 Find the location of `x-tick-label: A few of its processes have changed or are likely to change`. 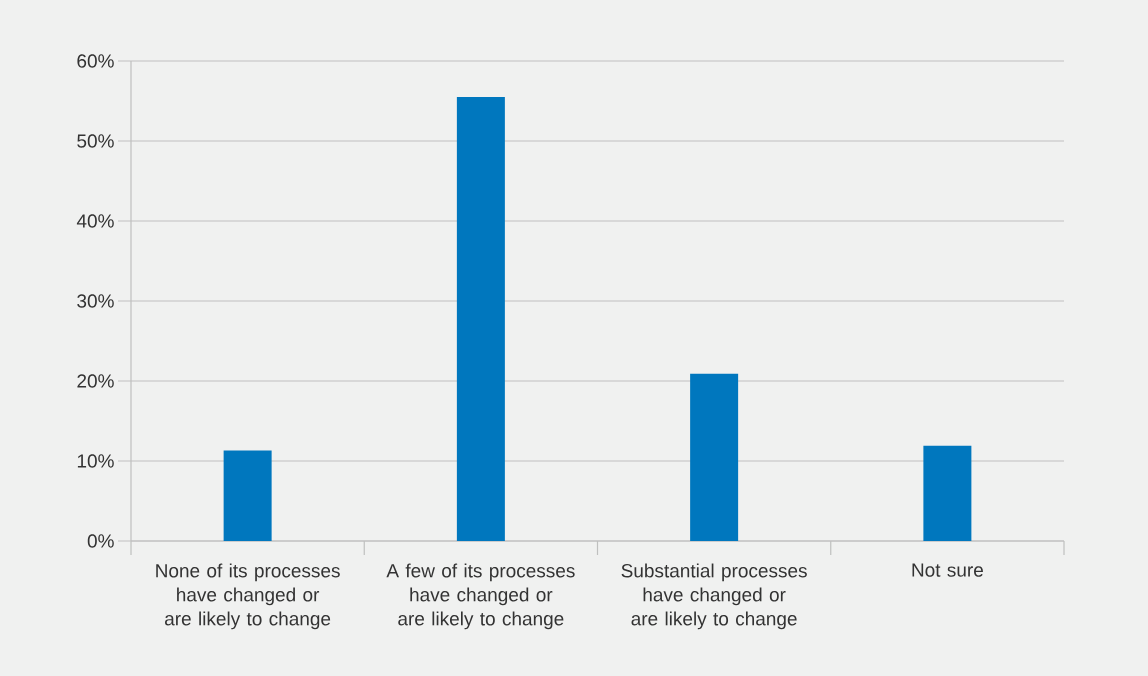

x-tick-label: A few of its processes have changed or are likely to change is located at coordinates (480, 596).